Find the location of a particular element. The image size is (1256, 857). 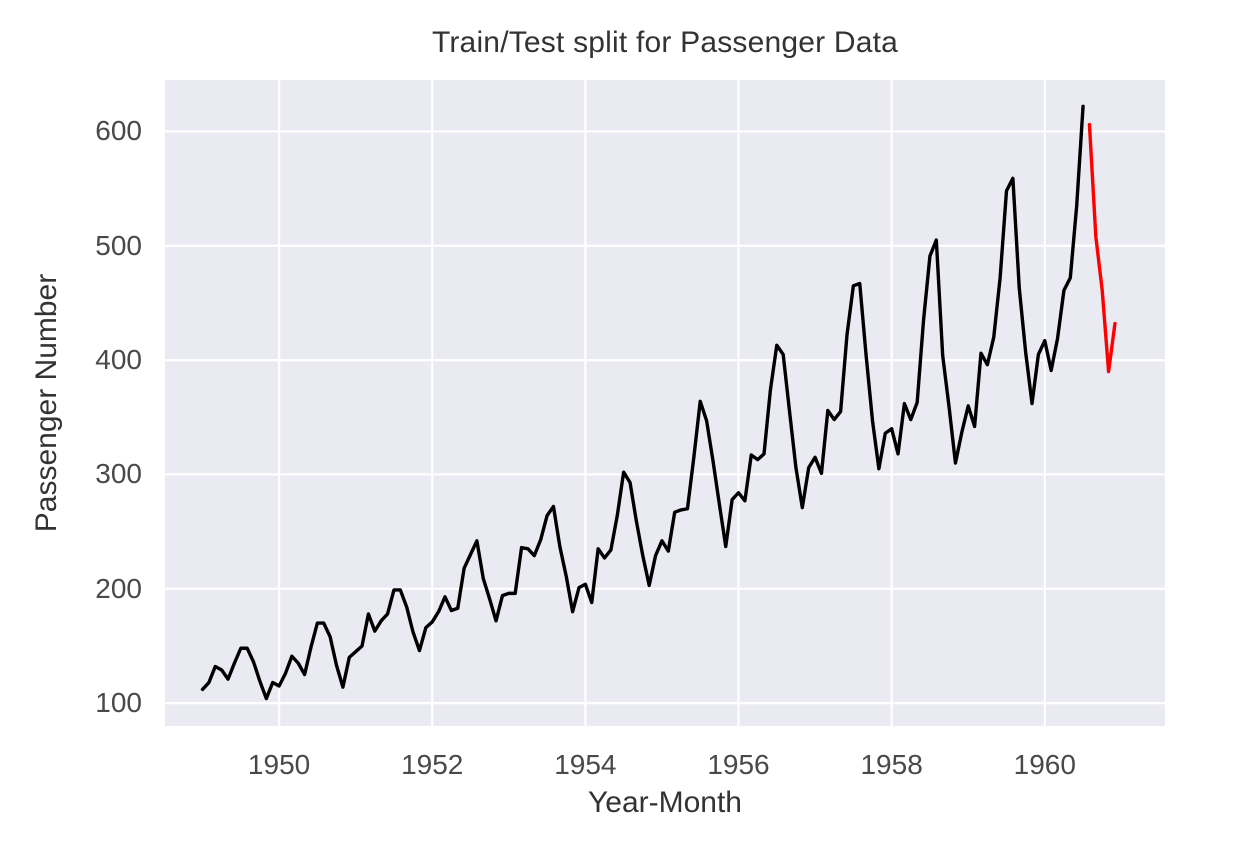

x-tick-labels: 1950 1952 1954 1956 1958 1960 is located at coordinates (628, 768).